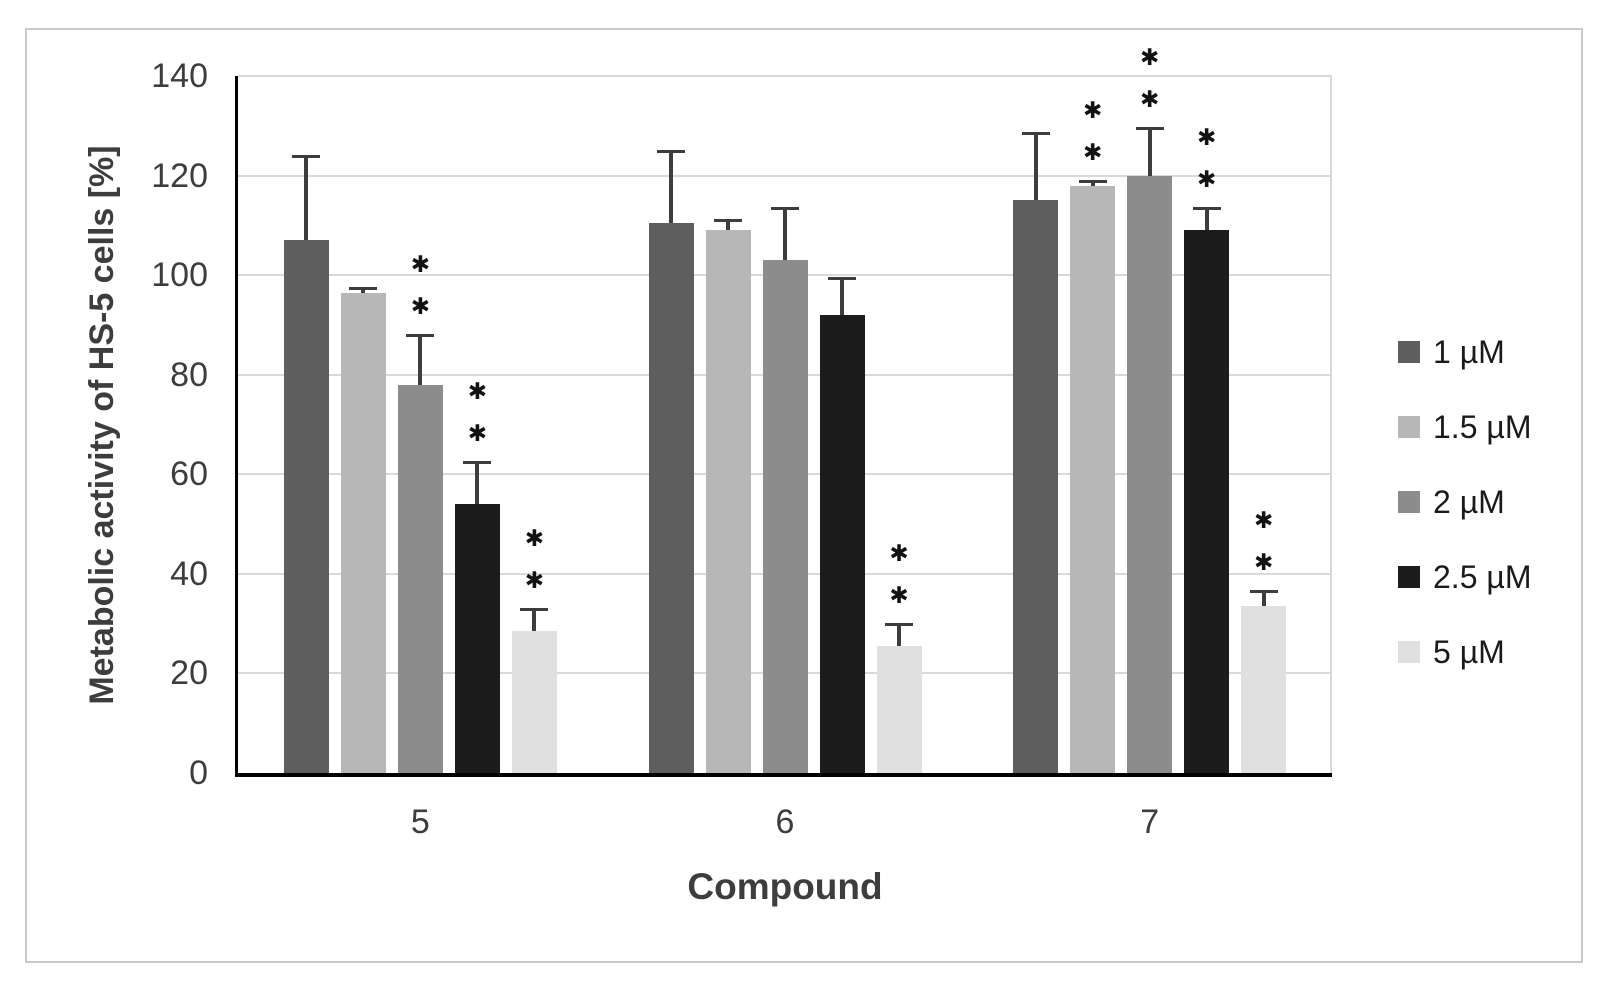 Image resolution: width=1621 pixels, height=996 pixels. I want to click on x-axis-line, so click(783, 775).